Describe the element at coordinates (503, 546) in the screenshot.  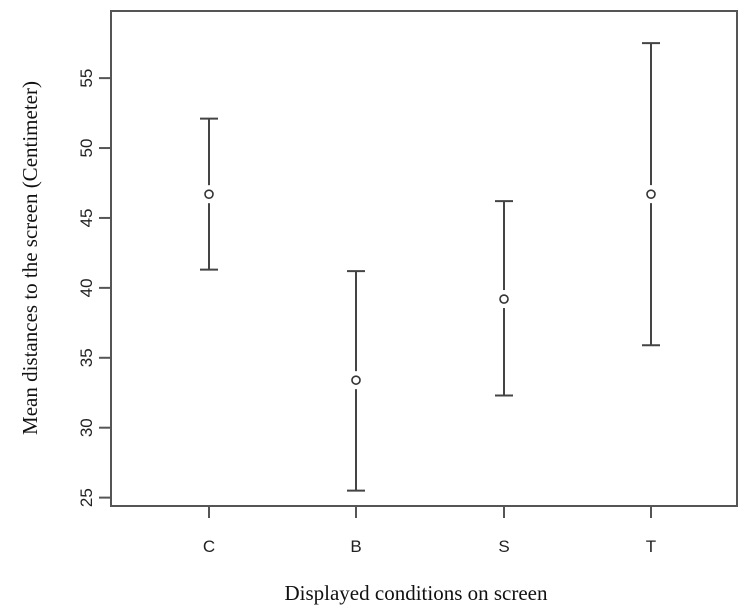
I see `x-tick-label-S: S` at that location.